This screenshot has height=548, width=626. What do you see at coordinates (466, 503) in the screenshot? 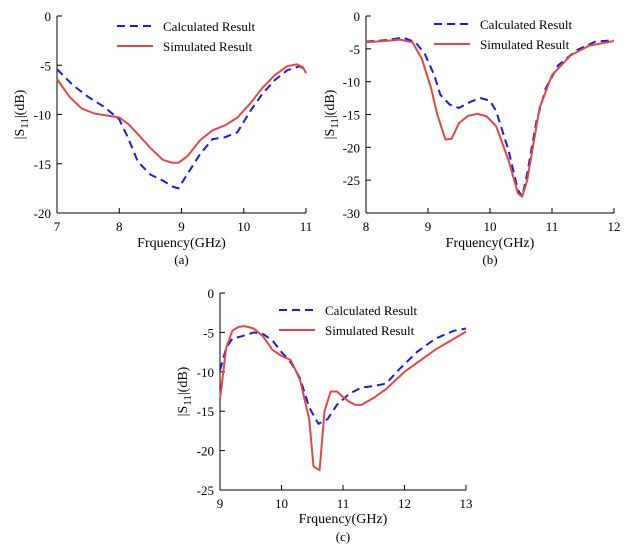
I see `x-tick-label: 13` at bounding box center [466, 503].